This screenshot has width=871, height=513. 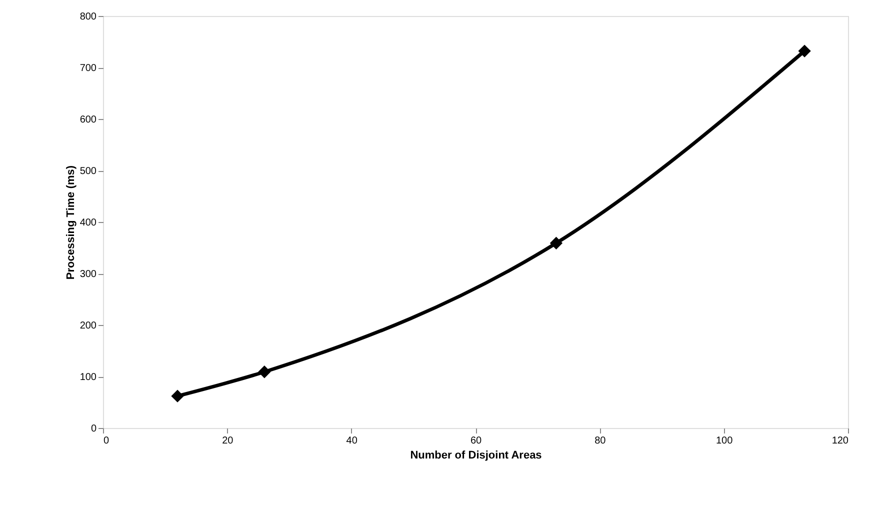 What do you see at coordinates (88, 17) in the screenshot?
I see `y-tick-label: 800` at bounding box center [88, 17].